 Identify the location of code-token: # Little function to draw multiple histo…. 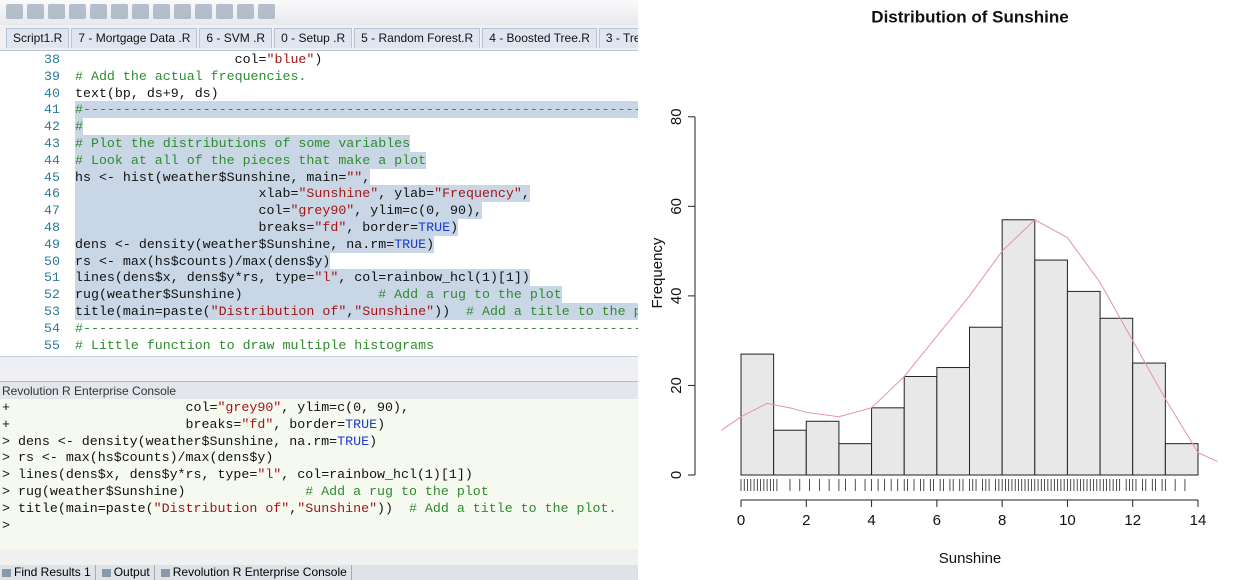
(255, 345).